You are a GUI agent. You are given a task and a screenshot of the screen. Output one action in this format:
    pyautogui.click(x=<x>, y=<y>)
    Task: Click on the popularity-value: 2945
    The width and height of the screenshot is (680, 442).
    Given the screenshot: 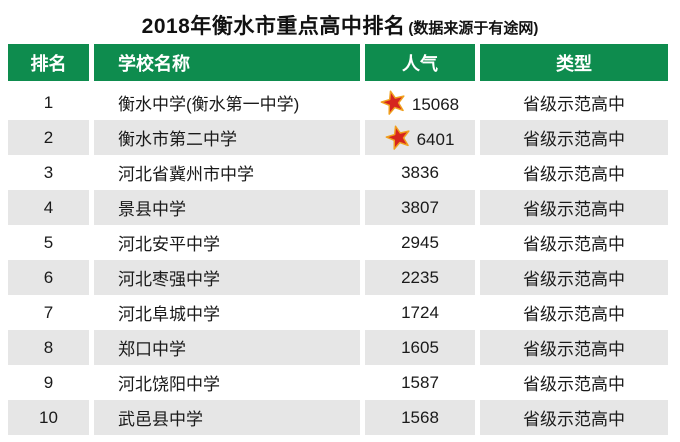 What is the action you would take?
    pyautogui.click(x=420, y=242)
    